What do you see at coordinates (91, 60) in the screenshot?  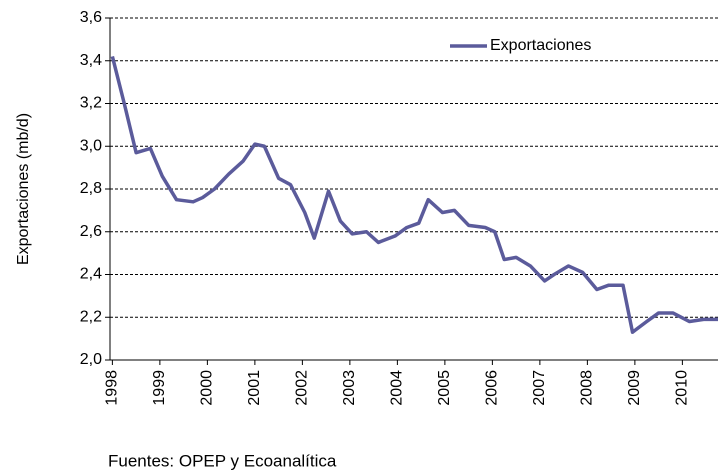 I see `y-tick-label: 3,4` at bounding box center [91, 60].